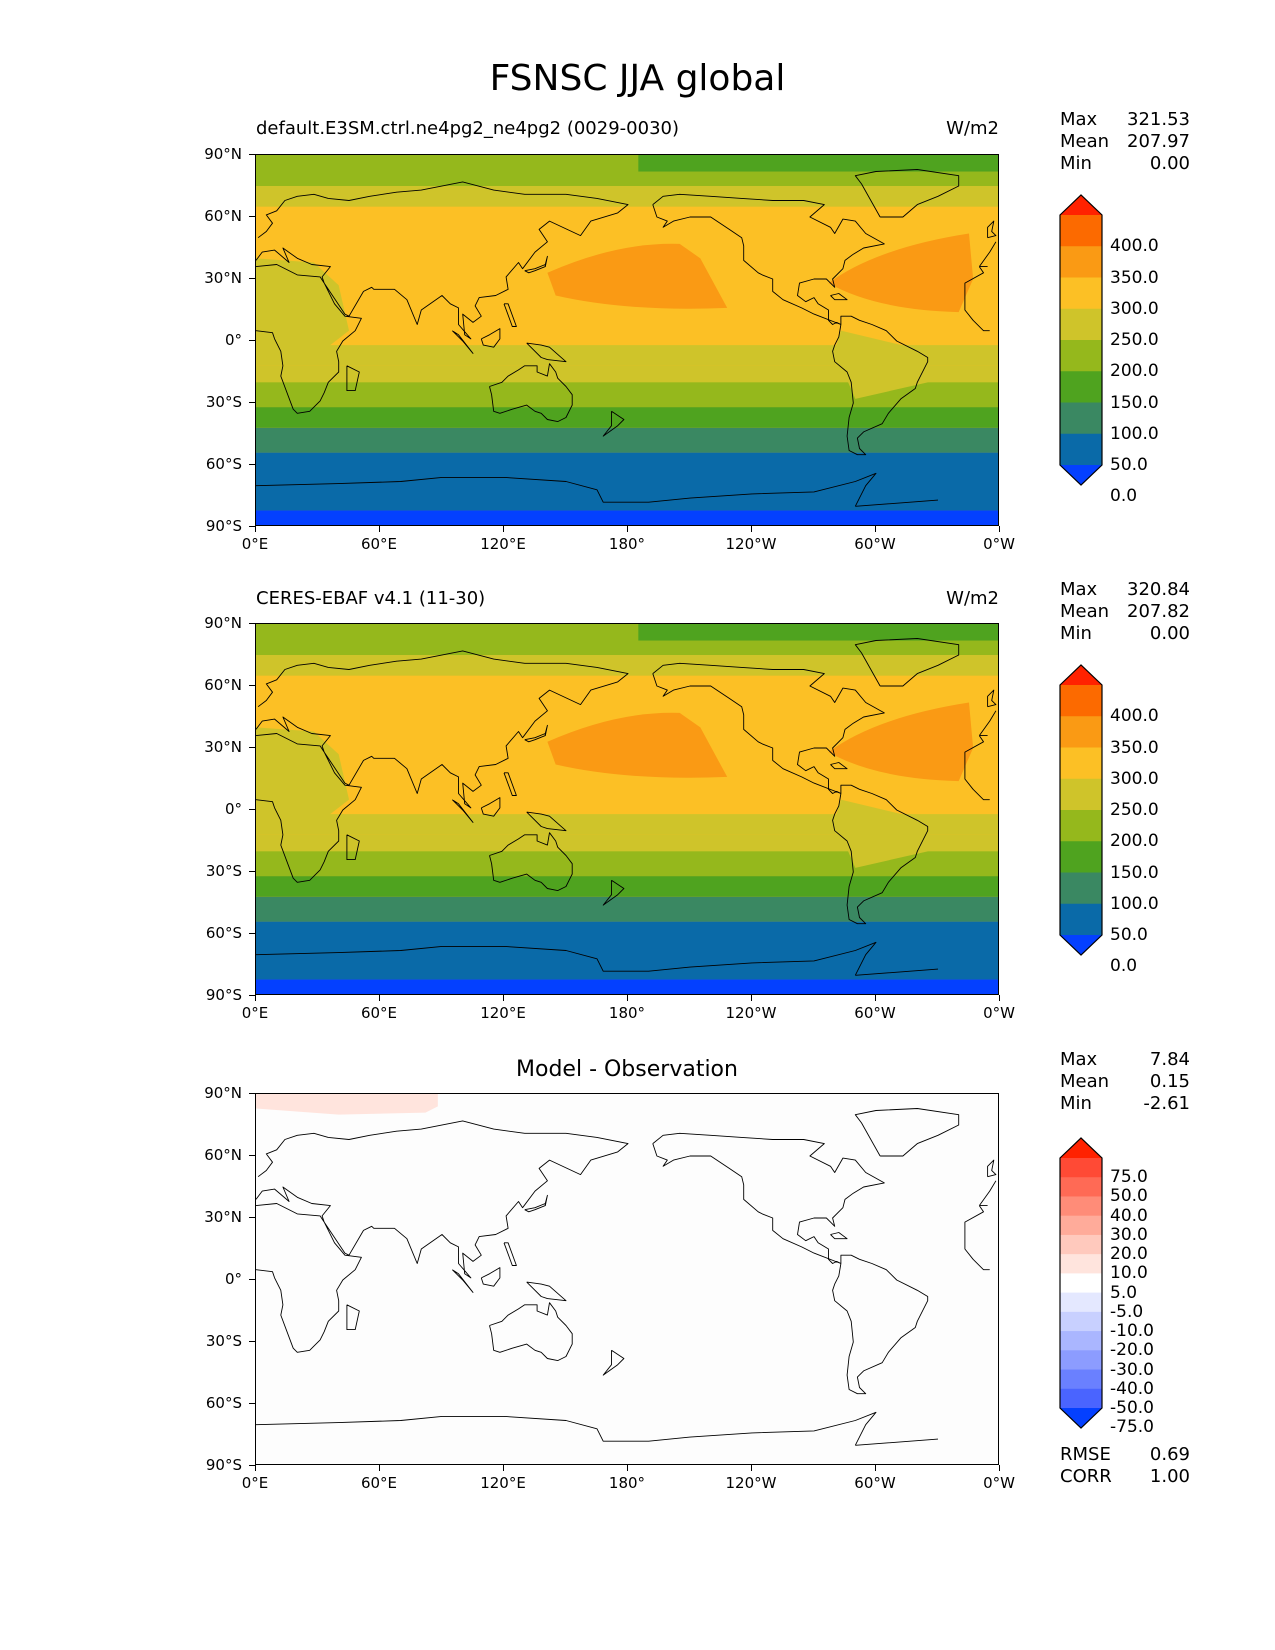  Describe the element at coordinates (1125, 612) in the screenshot. I see `stats-box: Max 320.84 Mean 207.82 Min 0.00` at that location.